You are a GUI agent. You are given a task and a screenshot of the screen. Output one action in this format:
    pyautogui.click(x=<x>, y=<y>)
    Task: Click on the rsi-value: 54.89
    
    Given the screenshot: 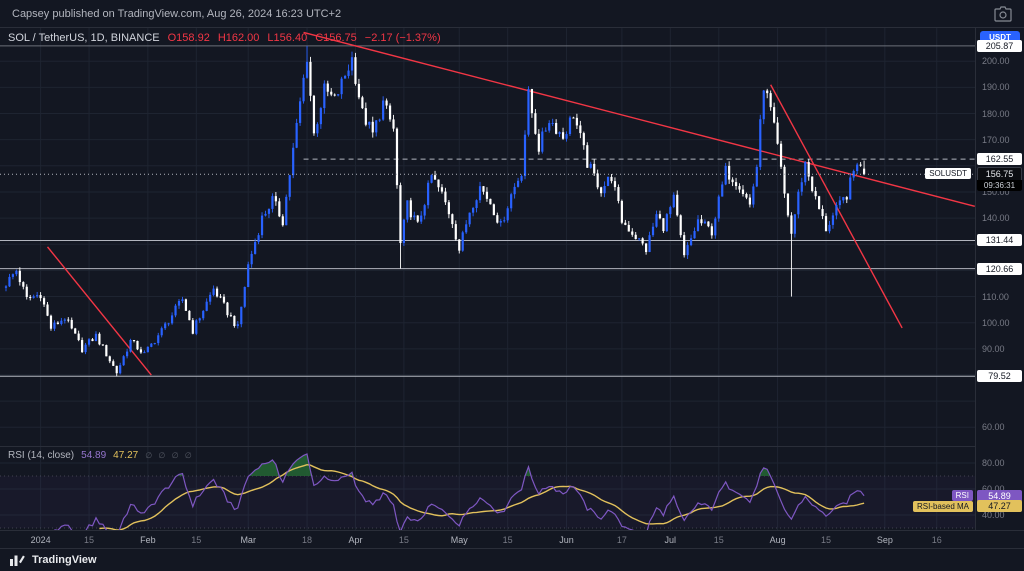 What is the action you would take?
    pyautogui.click(x=94, y=455)
    